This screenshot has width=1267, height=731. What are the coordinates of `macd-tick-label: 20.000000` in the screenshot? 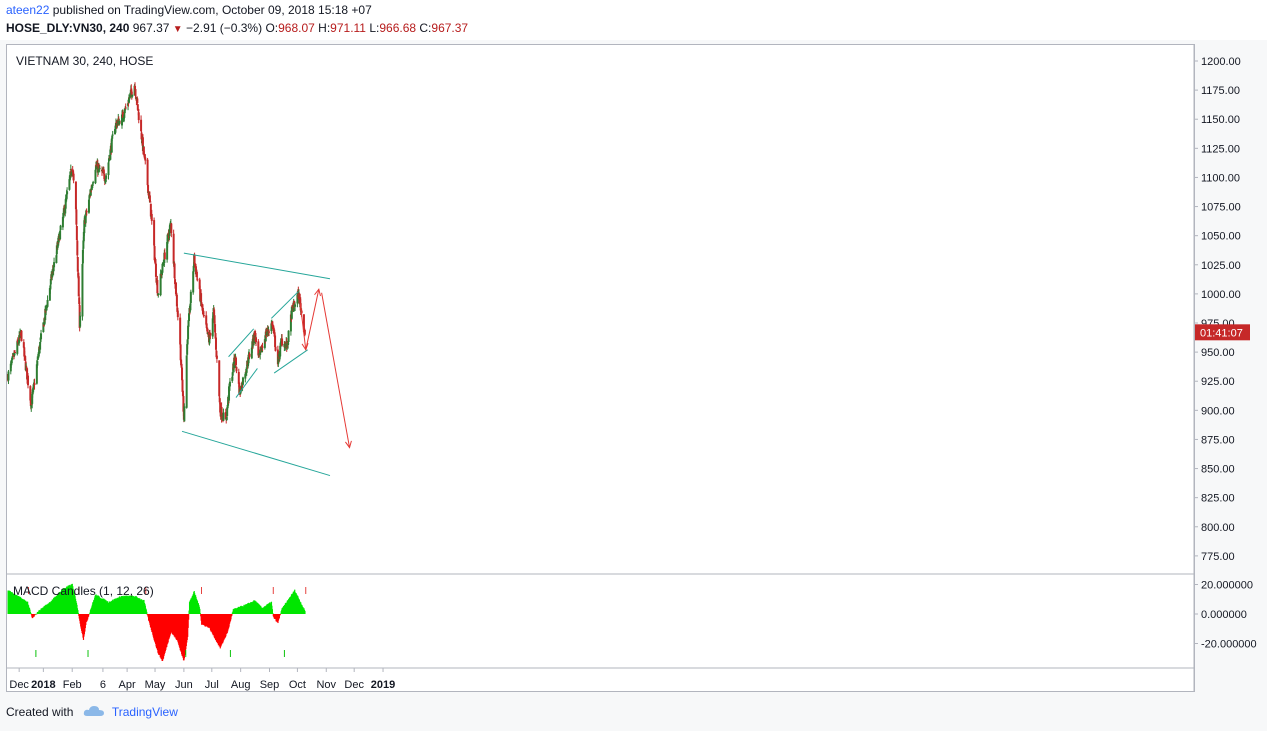 It's located at (1227, 586).